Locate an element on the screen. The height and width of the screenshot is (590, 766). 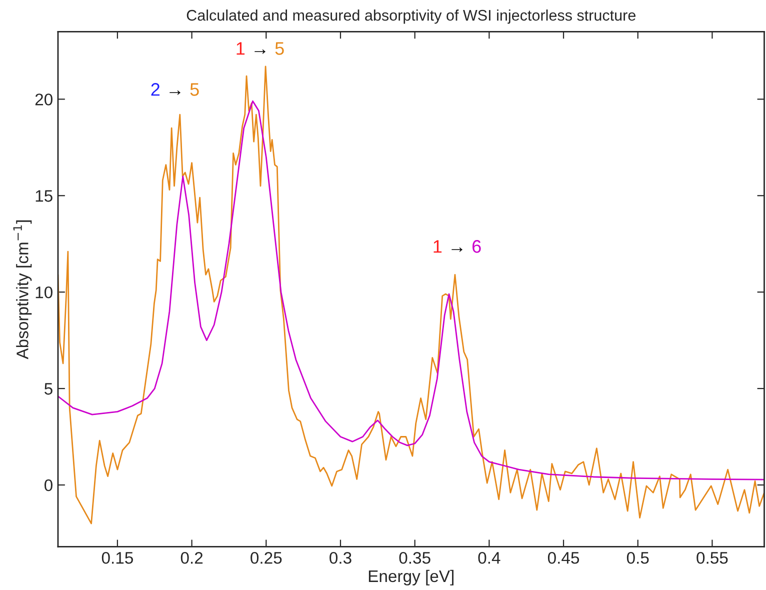
x-axis-title: Energy [eV] is located at coordinates (411, 578).